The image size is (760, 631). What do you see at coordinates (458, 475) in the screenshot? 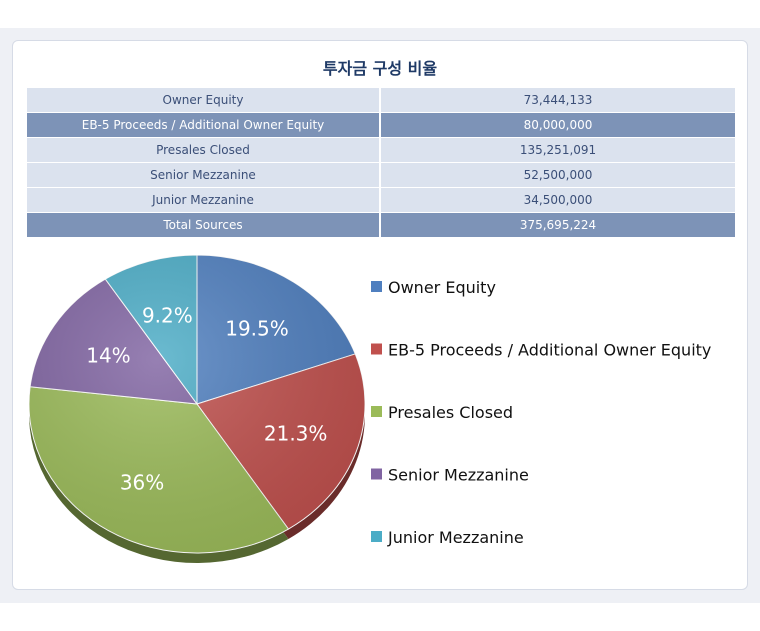
I see `legend-label: Senior Mezzanine` at bounding box center [458, 475].